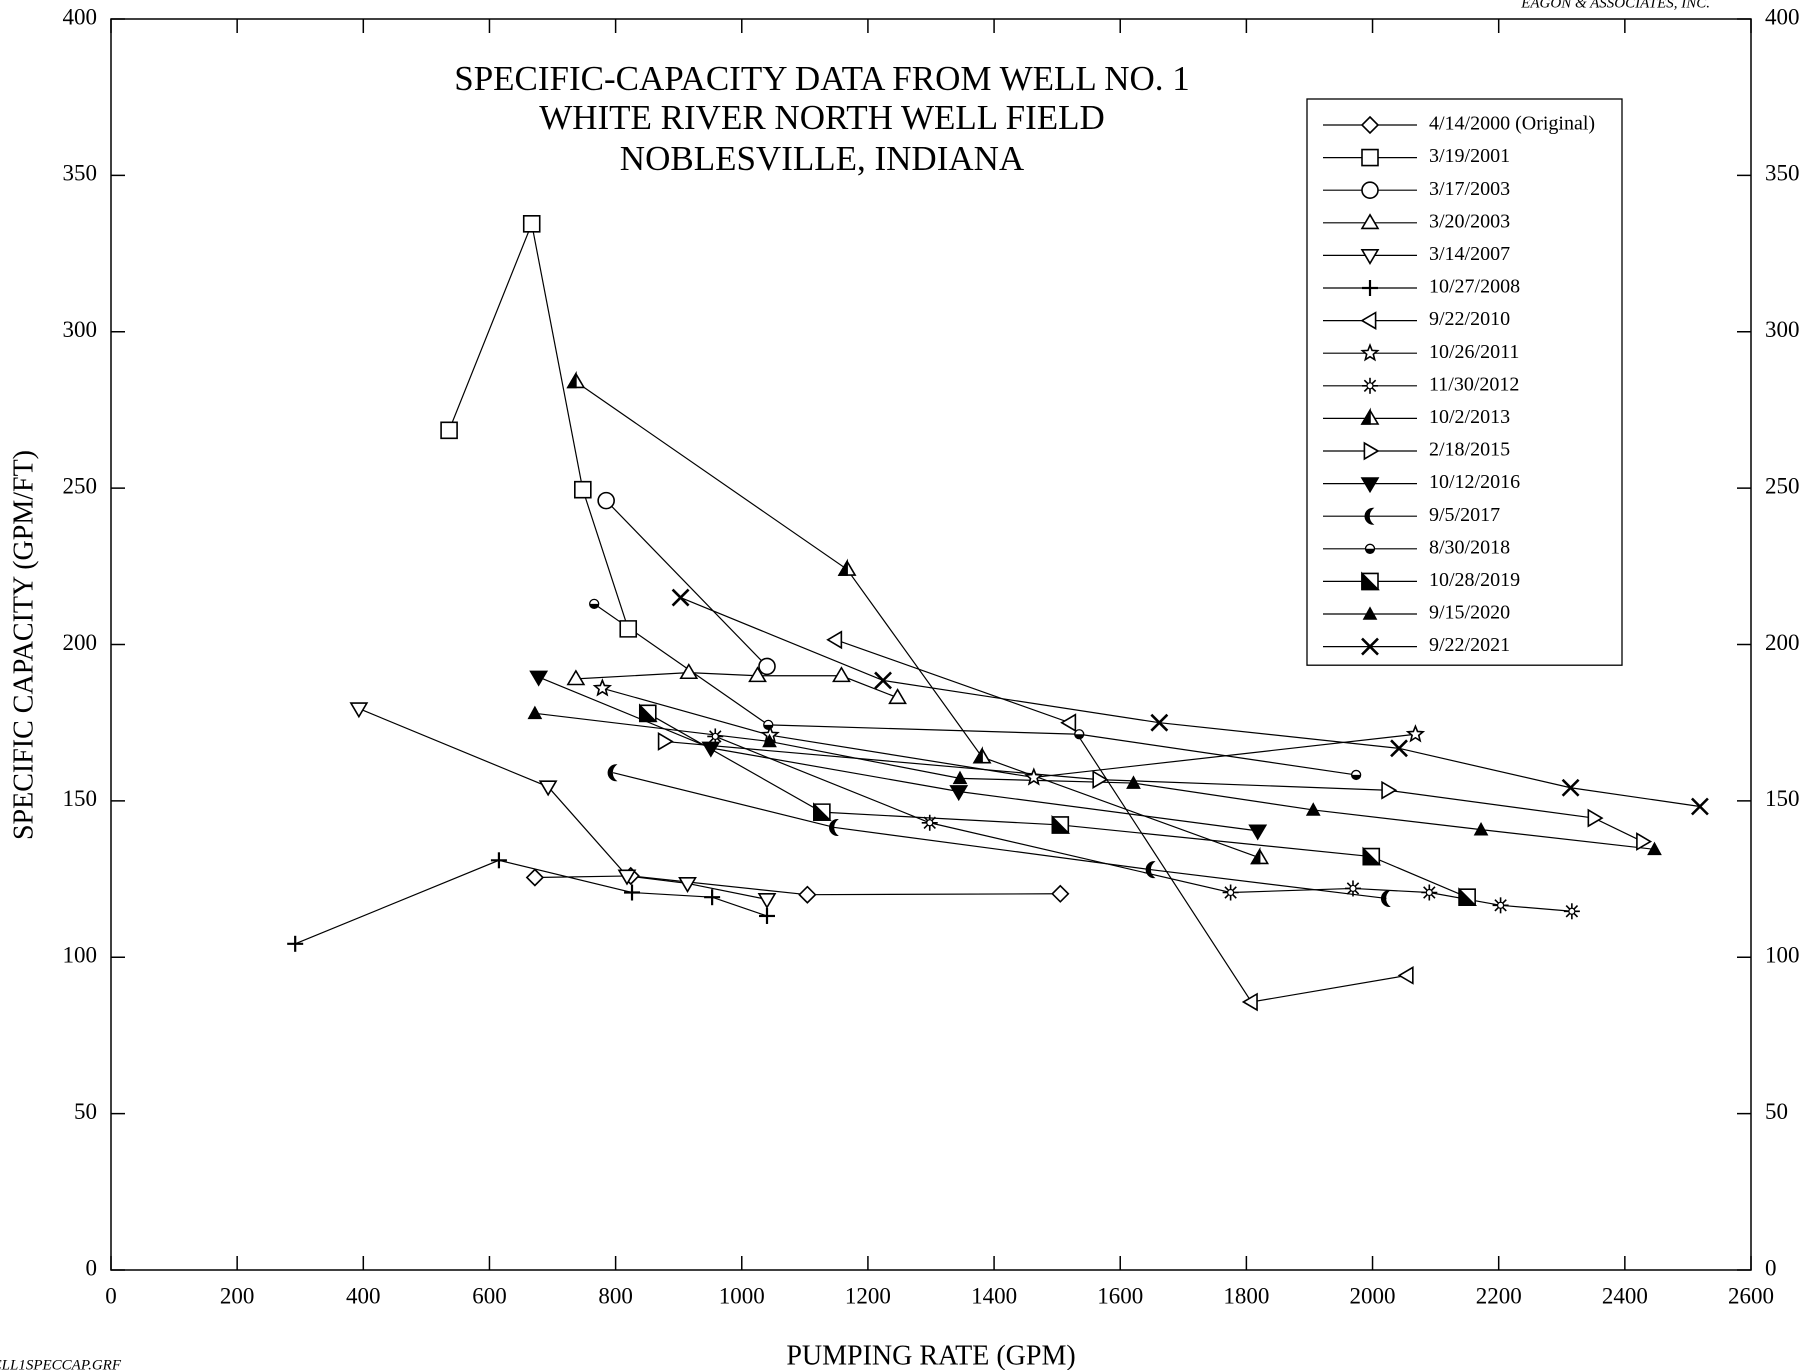 The width and height of the screenshot is (1817, 1370). I want to click on x-tick-label: 1000, so click(742, 1295).